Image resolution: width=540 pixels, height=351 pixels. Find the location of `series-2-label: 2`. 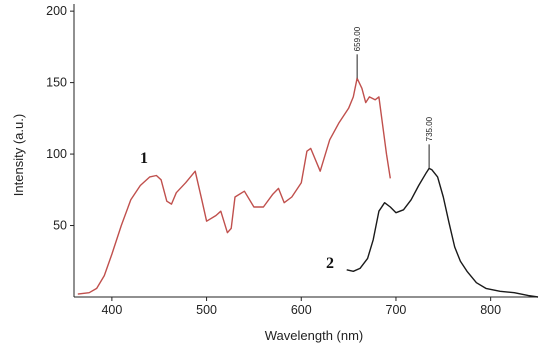

series-2-label: 2 is located at coordinates (330, 263).